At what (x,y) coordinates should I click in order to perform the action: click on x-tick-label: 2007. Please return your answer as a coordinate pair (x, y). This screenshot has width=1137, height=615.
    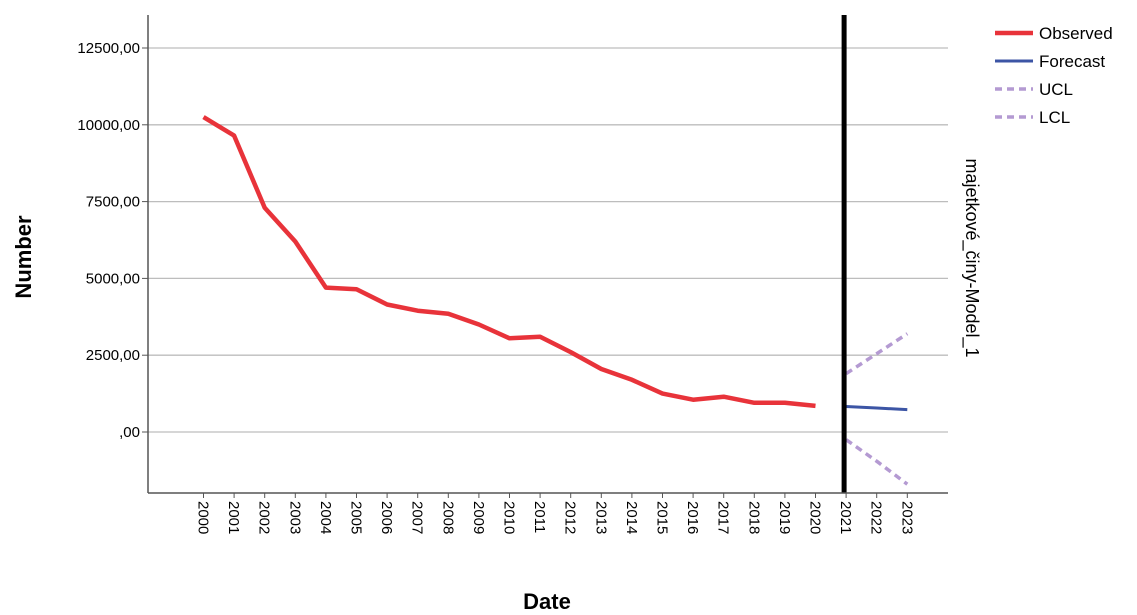
    Looking at the image, I should click on (417, 517).